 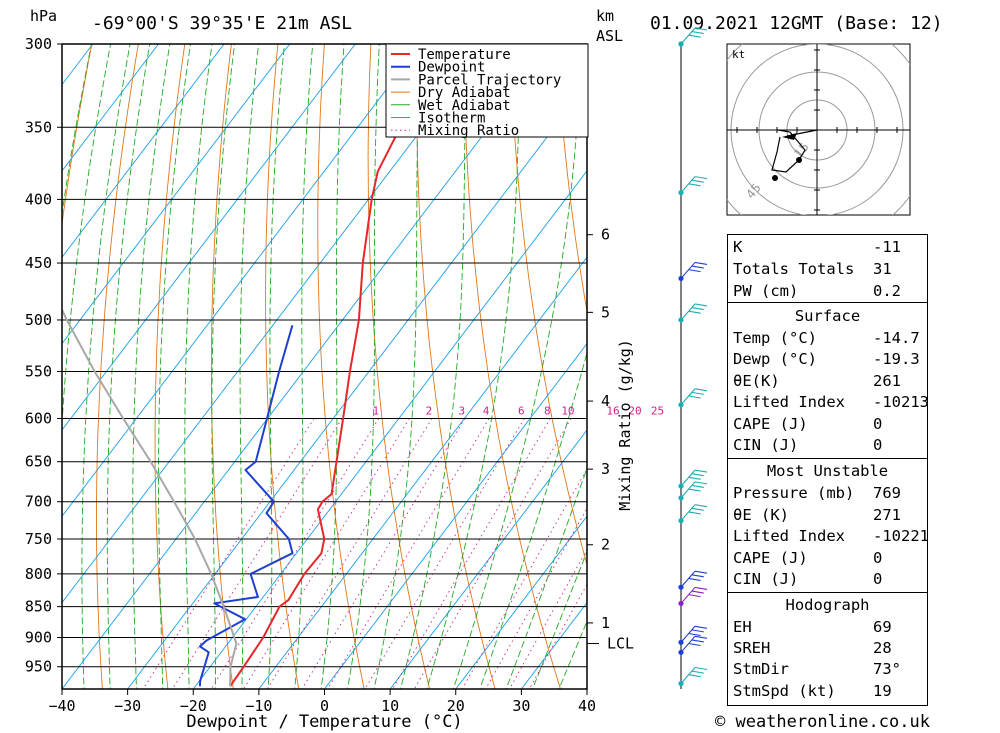 I want to click on index-row: Pressure (mb) 769, so click(x=817, y=493).